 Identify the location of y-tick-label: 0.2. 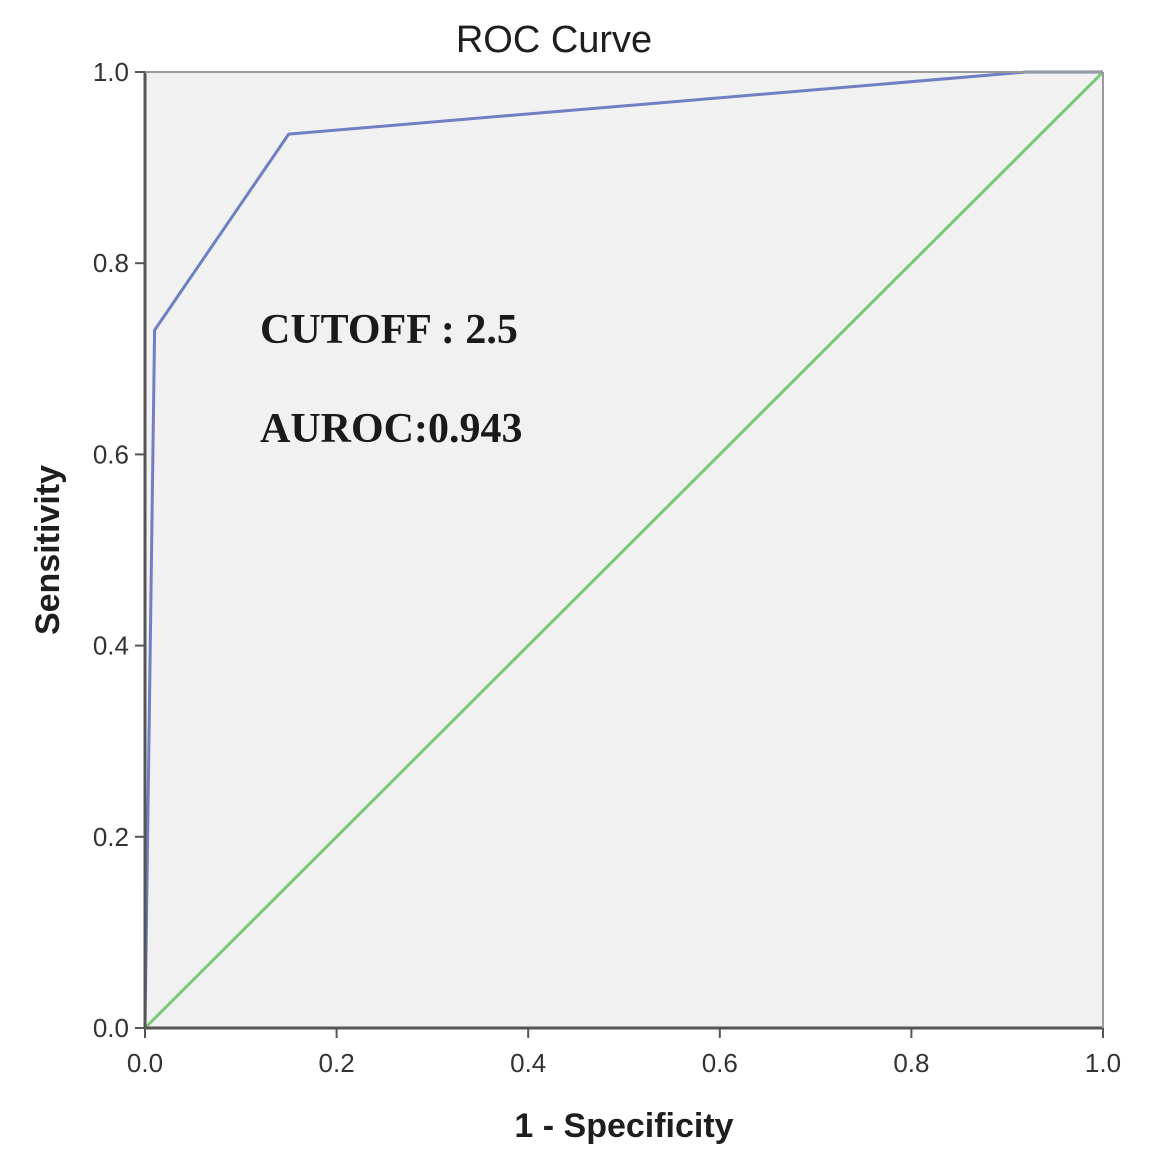
(111, 837).